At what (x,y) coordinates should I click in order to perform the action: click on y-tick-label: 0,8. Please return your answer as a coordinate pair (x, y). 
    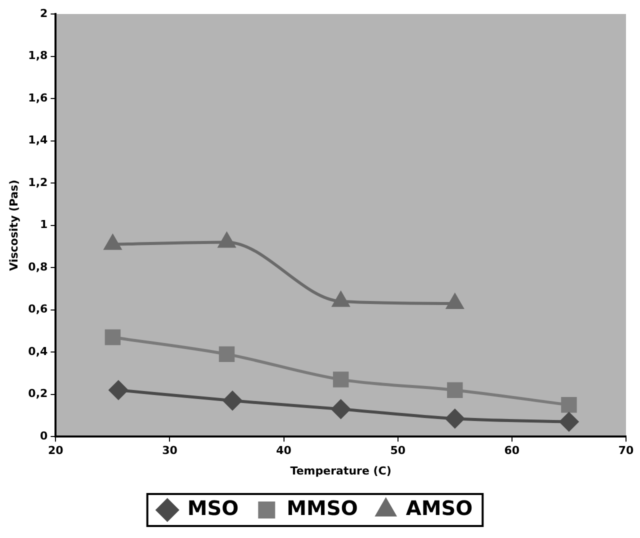
    Looking at the image, I should click on (38, 267).